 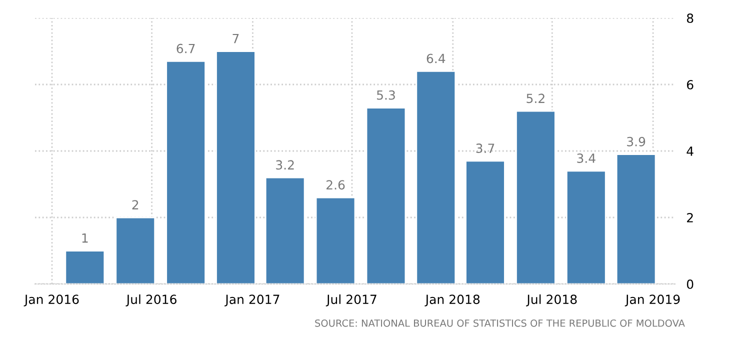 What do you see at coordinates (652, 300) in the screenshot?
I see `x-tick-label: Jan 2019` at bounding box center [652, 300].